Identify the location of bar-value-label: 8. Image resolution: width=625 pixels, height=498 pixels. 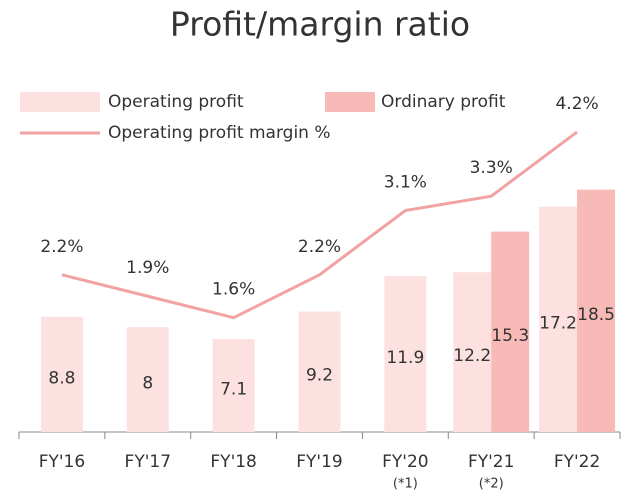
(147, 384).